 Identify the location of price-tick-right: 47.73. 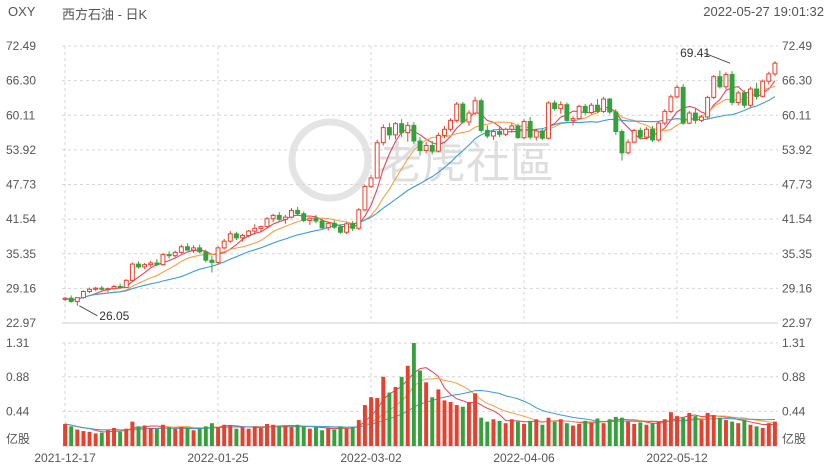
(797, 185).